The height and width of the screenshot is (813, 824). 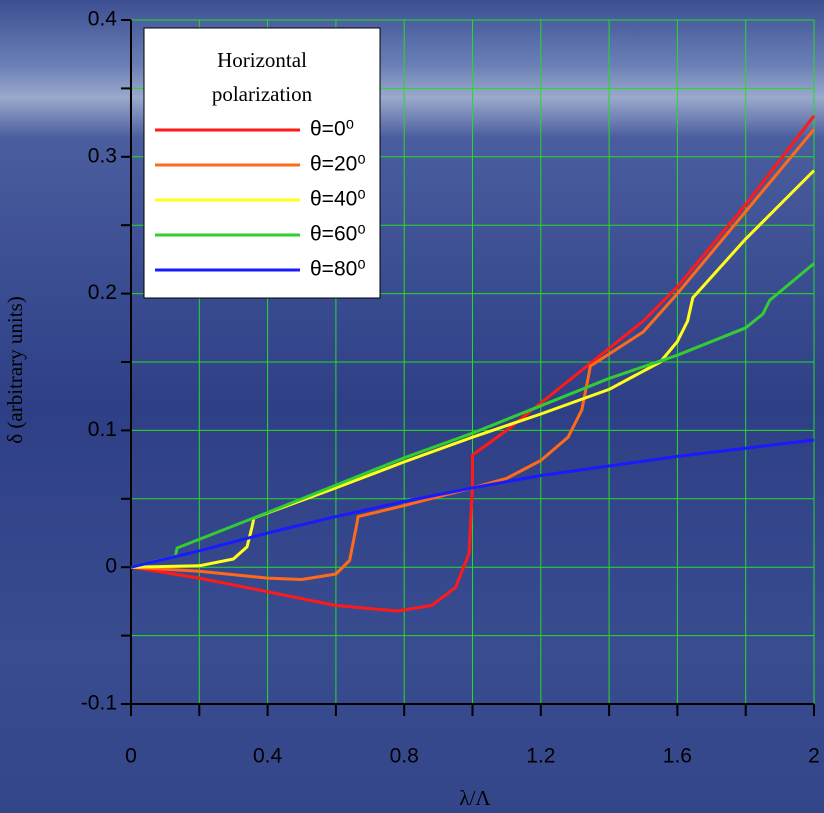 What do you see at coordinates (540, 756) in the screenshot?
I see `x-tick-label: 1.2` at bounding box center [540, 756].